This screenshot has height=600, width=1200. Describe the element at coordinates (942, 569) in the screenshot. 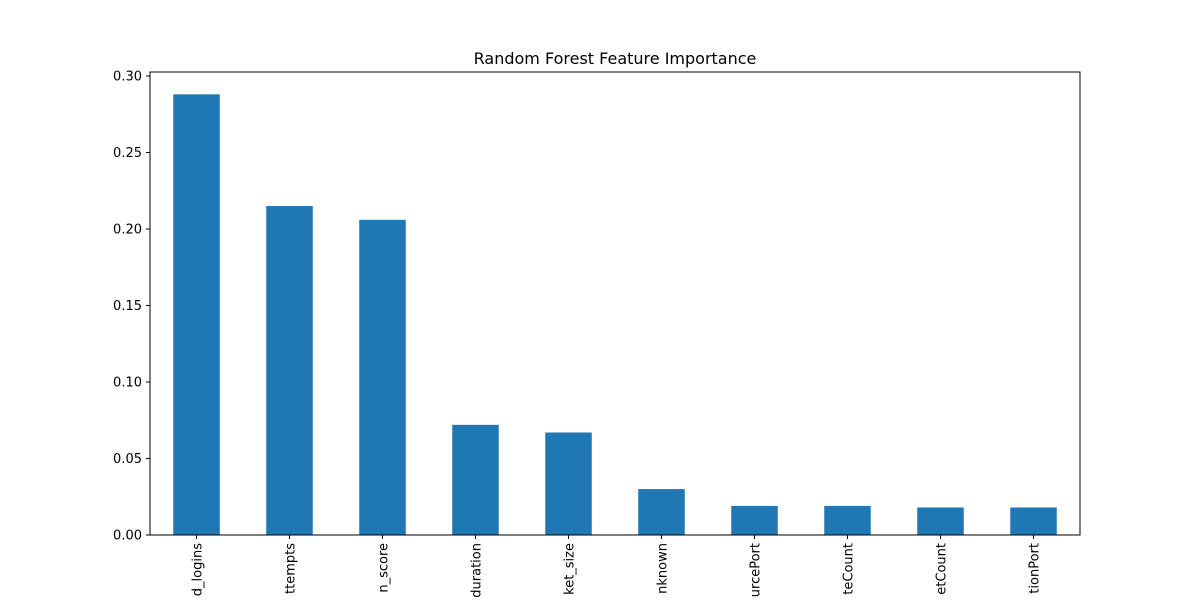

I see `x-tick-label-8: etCount` at that location.